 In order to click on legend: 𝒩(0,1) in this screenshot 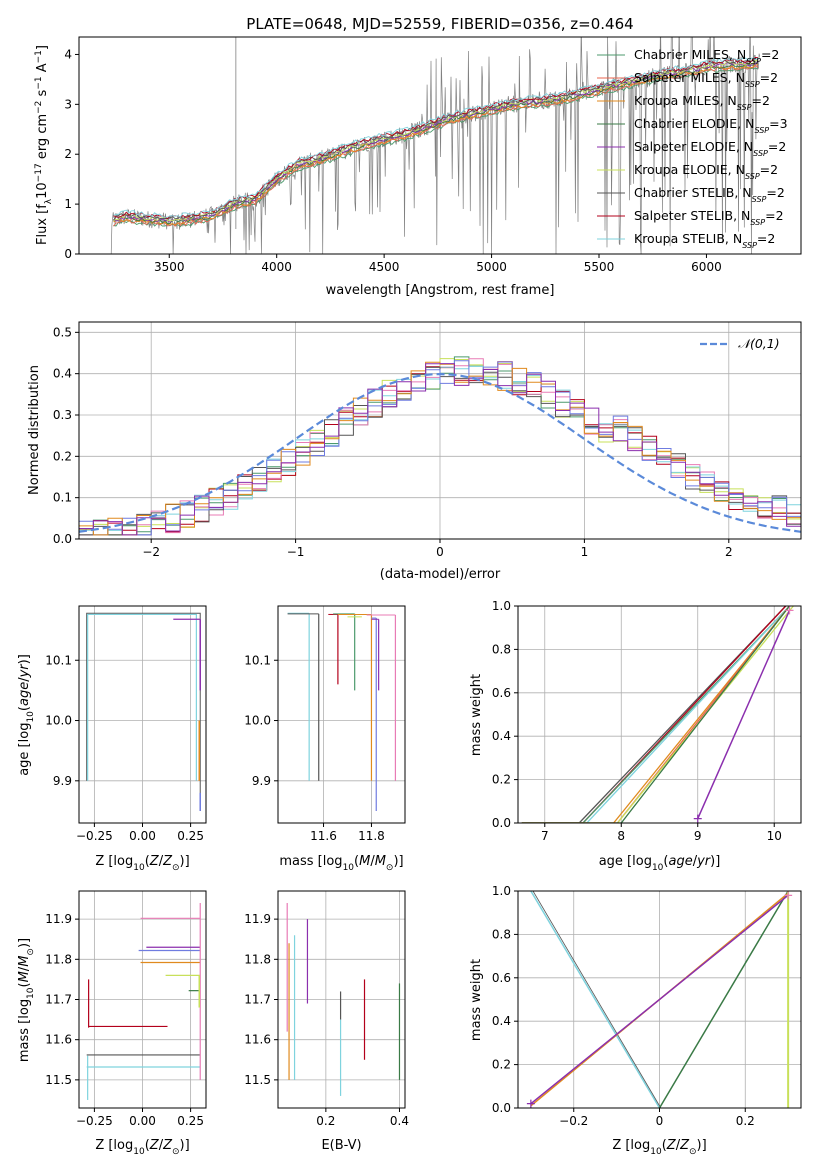, I will do `click(740, 343)`.